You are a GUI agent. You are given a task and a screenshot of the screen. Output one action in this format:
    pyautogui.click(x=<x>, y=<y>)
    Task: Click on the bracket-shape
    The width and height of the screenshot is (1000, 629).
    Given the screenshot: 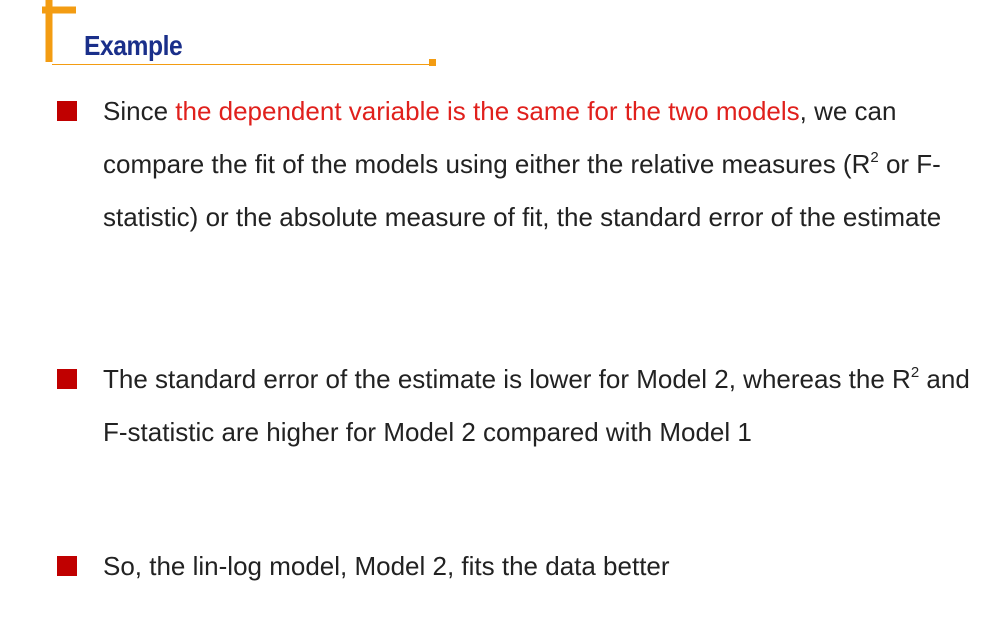 What is the action you would take?
    pyautogui.click(x=59, y=31)
    